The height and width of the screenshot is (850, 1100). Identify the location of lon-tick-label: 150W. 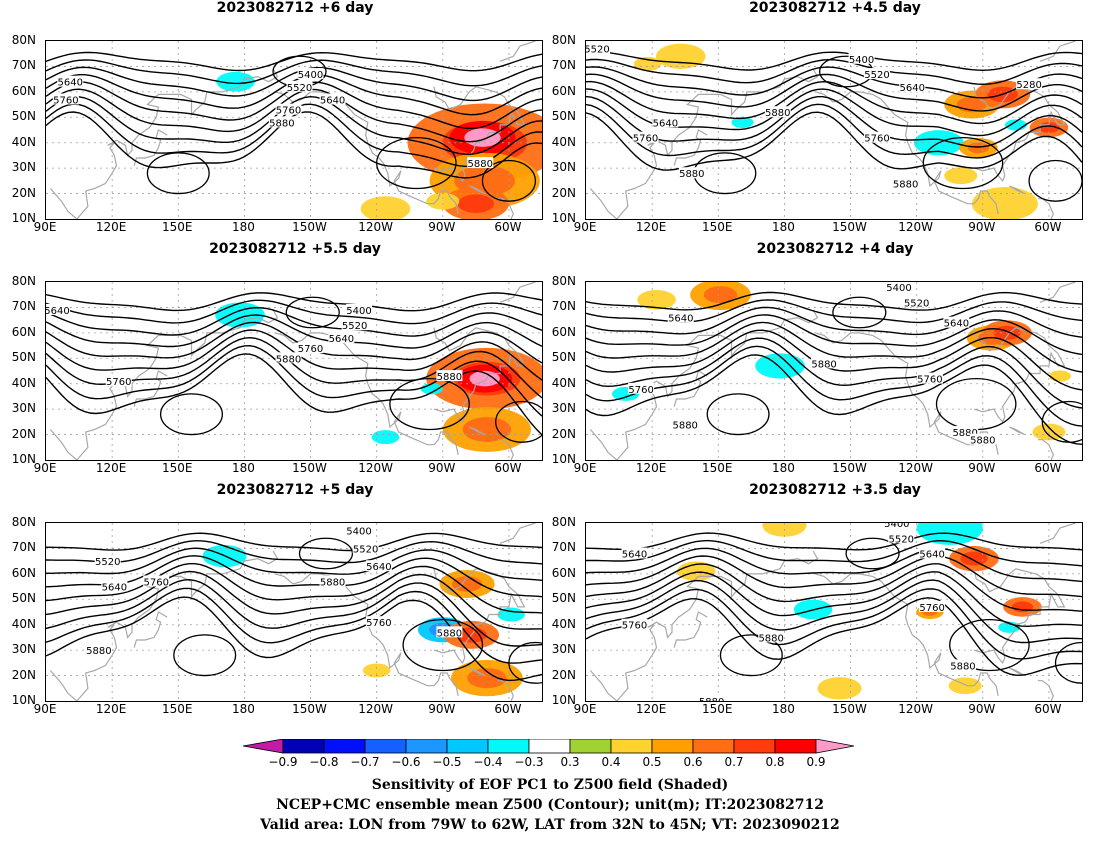
(849, 709).